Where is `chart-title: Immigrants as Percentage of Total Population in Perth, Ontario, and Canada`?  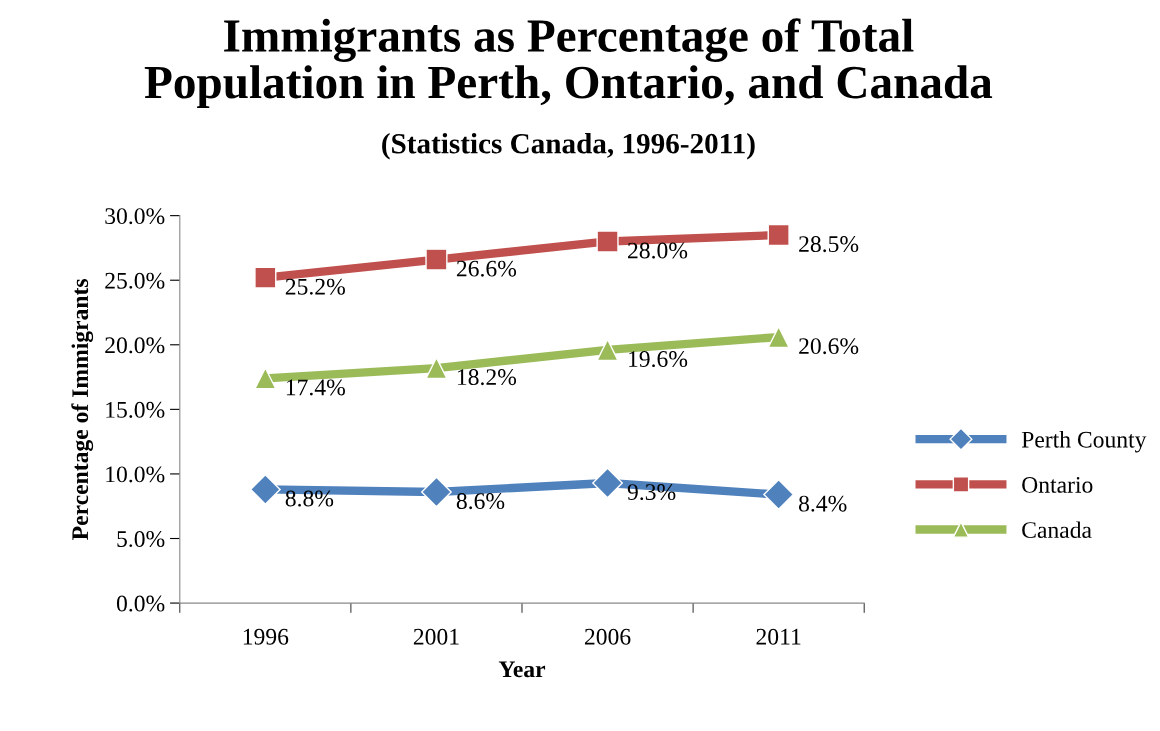 chart-title: Immigrants as Percentage of Total Population in Perth, Ontario, and Canada is located at coordinates (568, 63).